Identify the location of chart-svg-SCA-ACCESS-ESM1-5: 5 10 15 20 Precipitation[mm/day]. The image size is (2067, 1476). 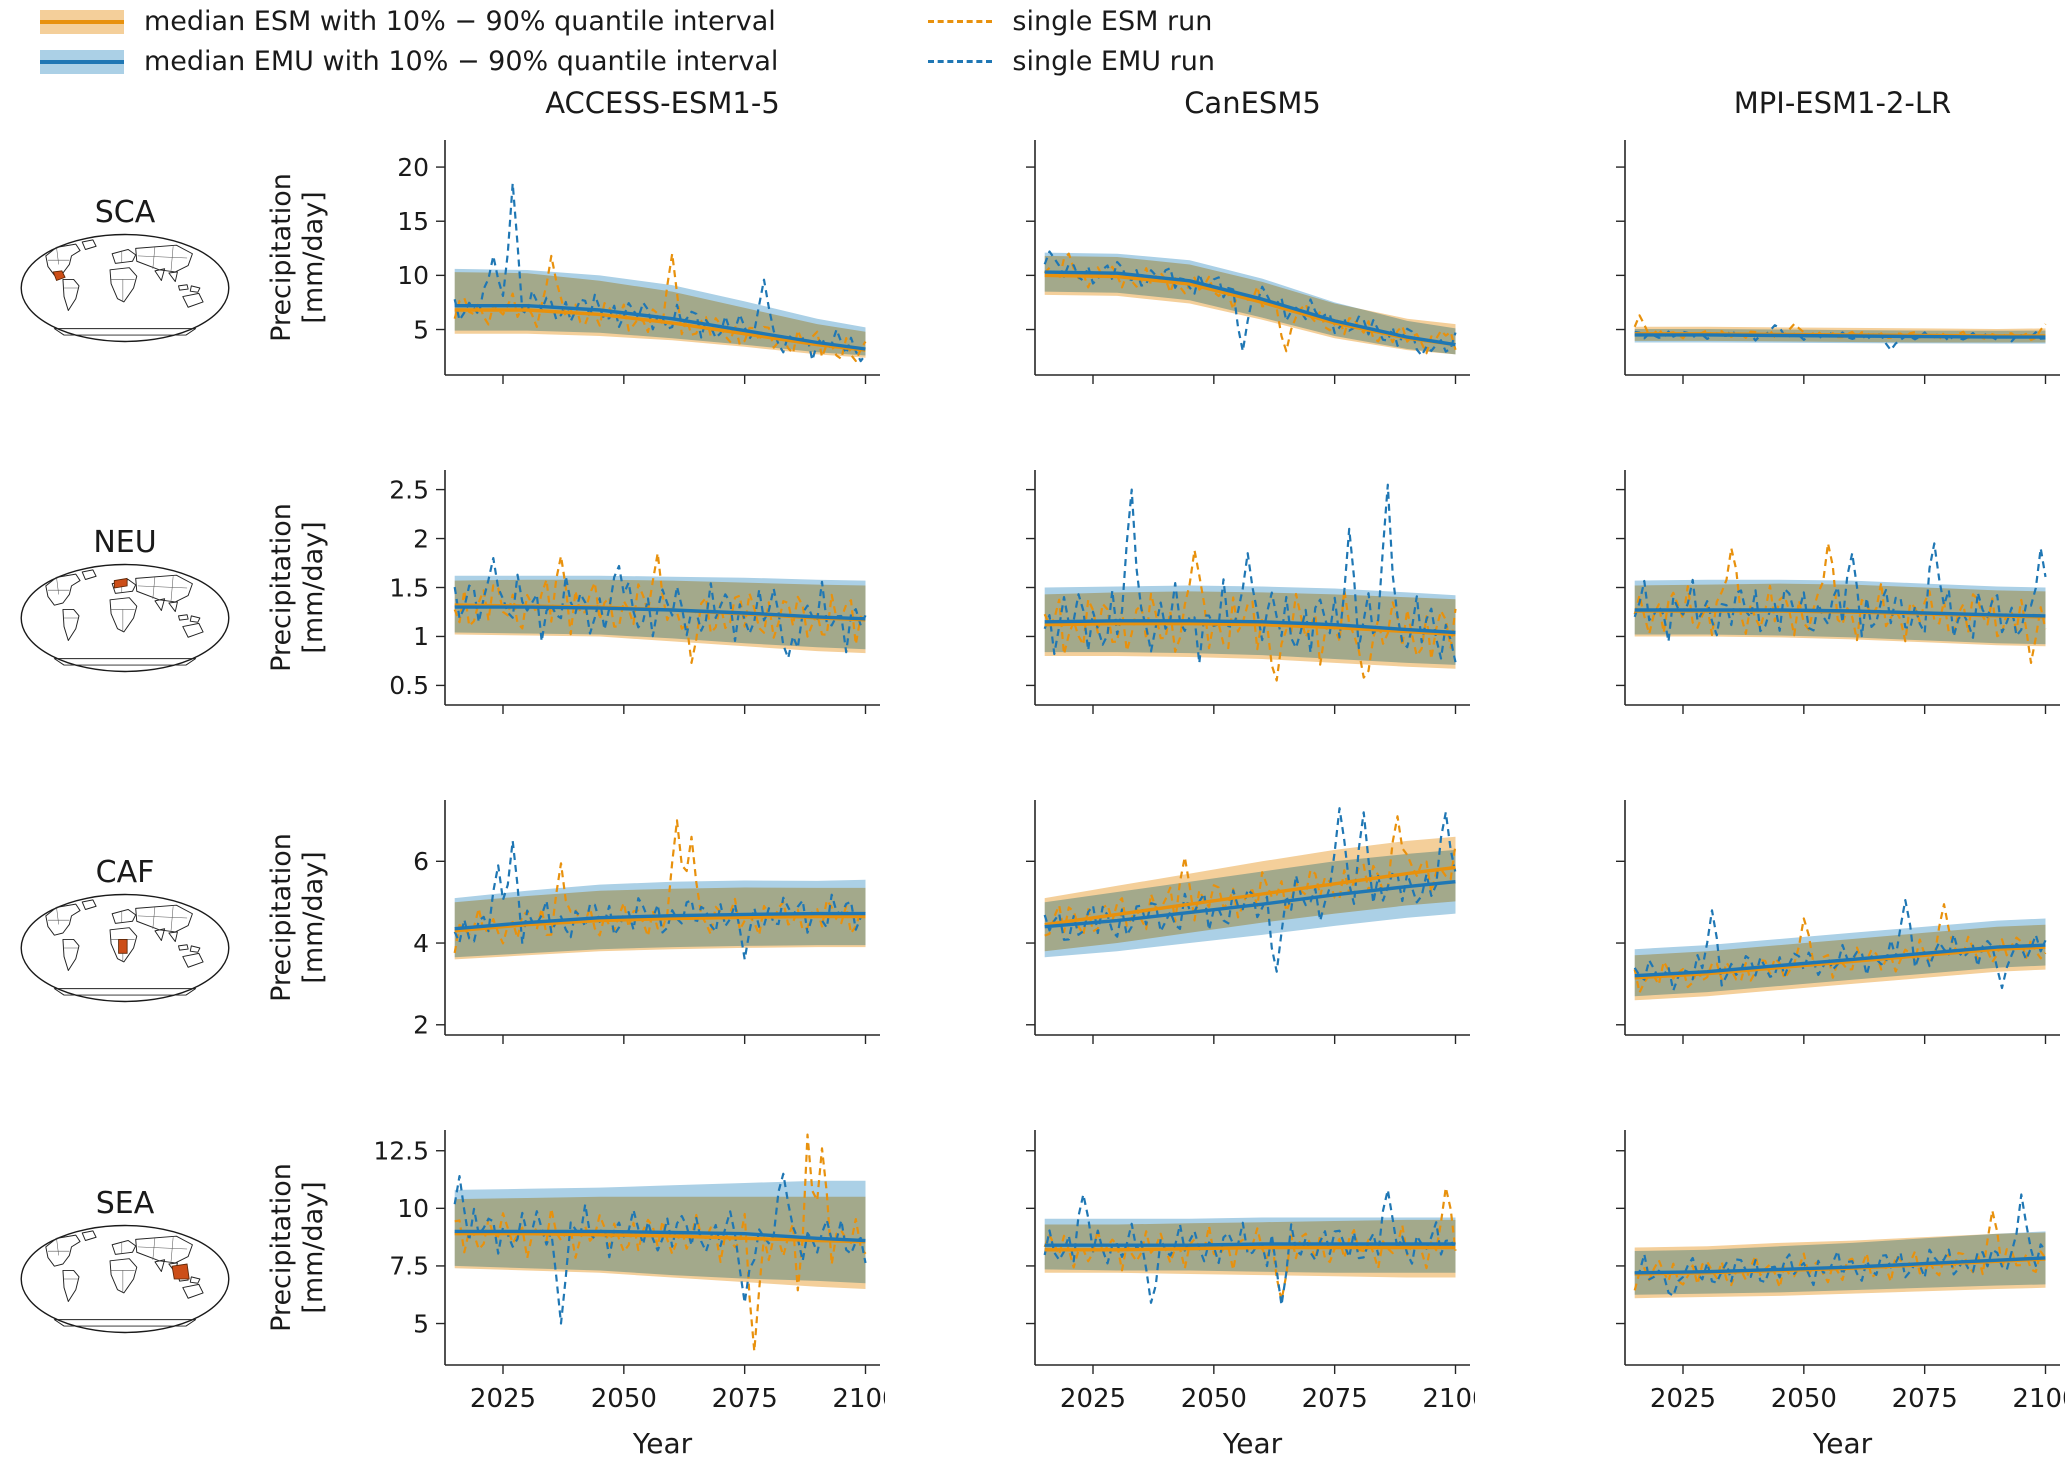
(573, 262).